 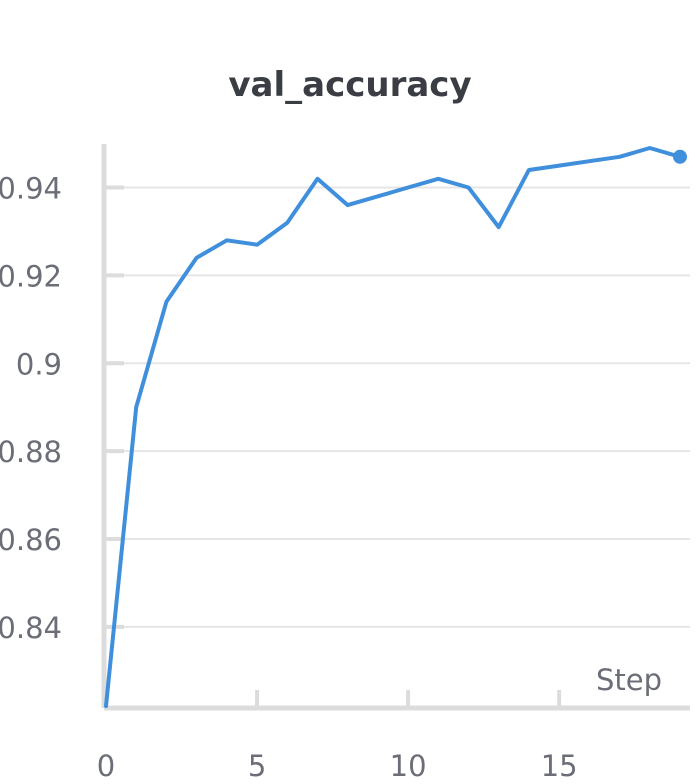 I want to click on series-end-point, so click(x=680, y=156).